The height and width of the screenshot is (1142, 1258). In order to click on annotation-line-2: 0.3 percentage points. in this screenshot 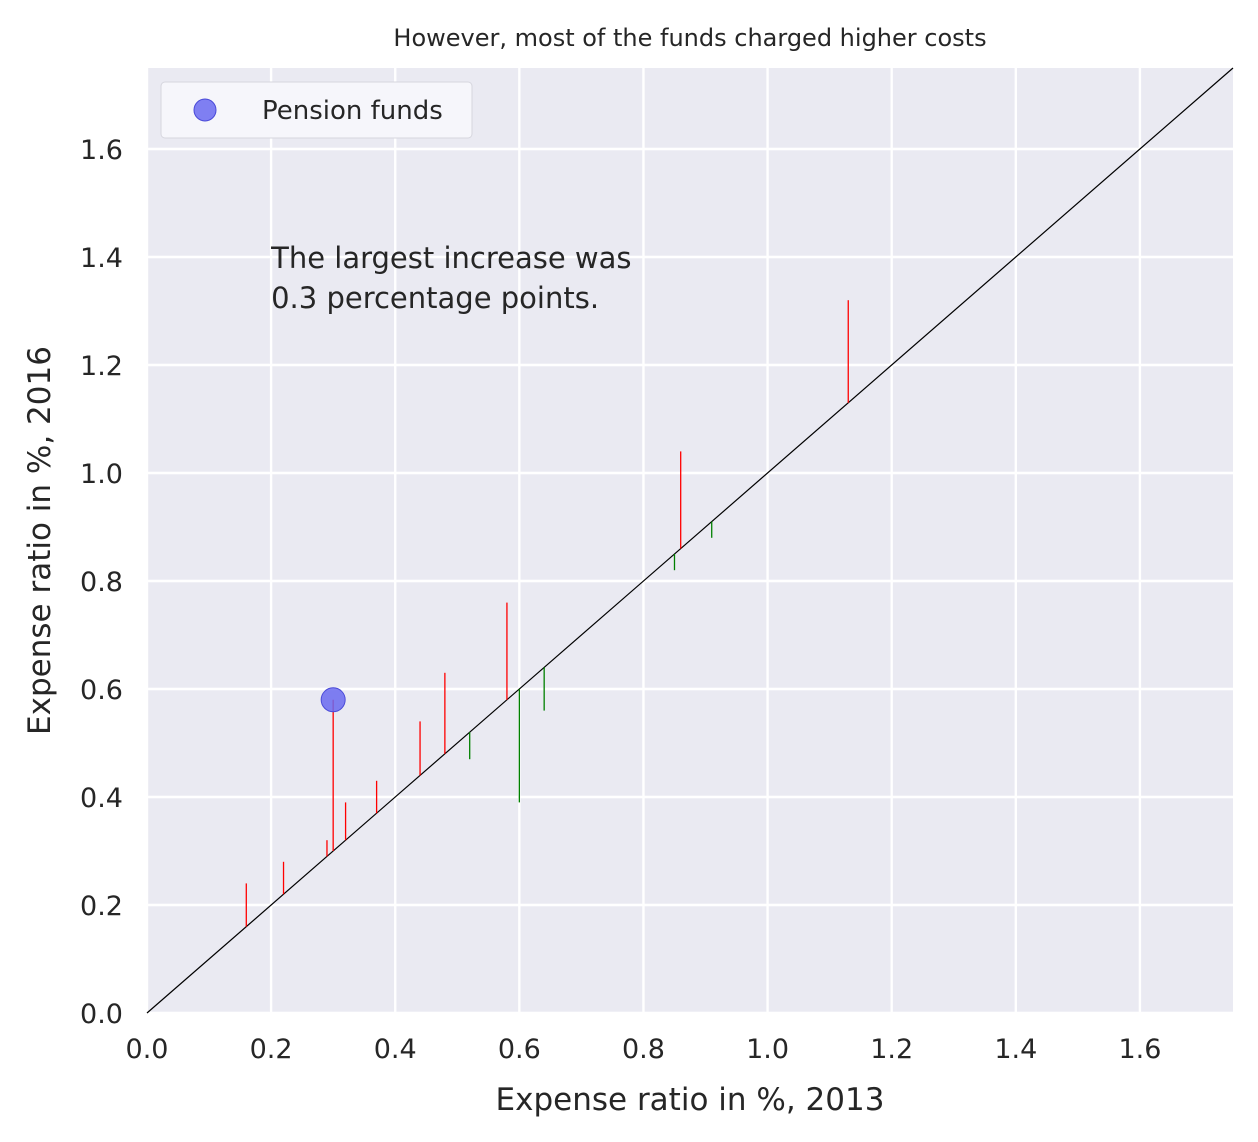, I will do `click(435, 298)`.